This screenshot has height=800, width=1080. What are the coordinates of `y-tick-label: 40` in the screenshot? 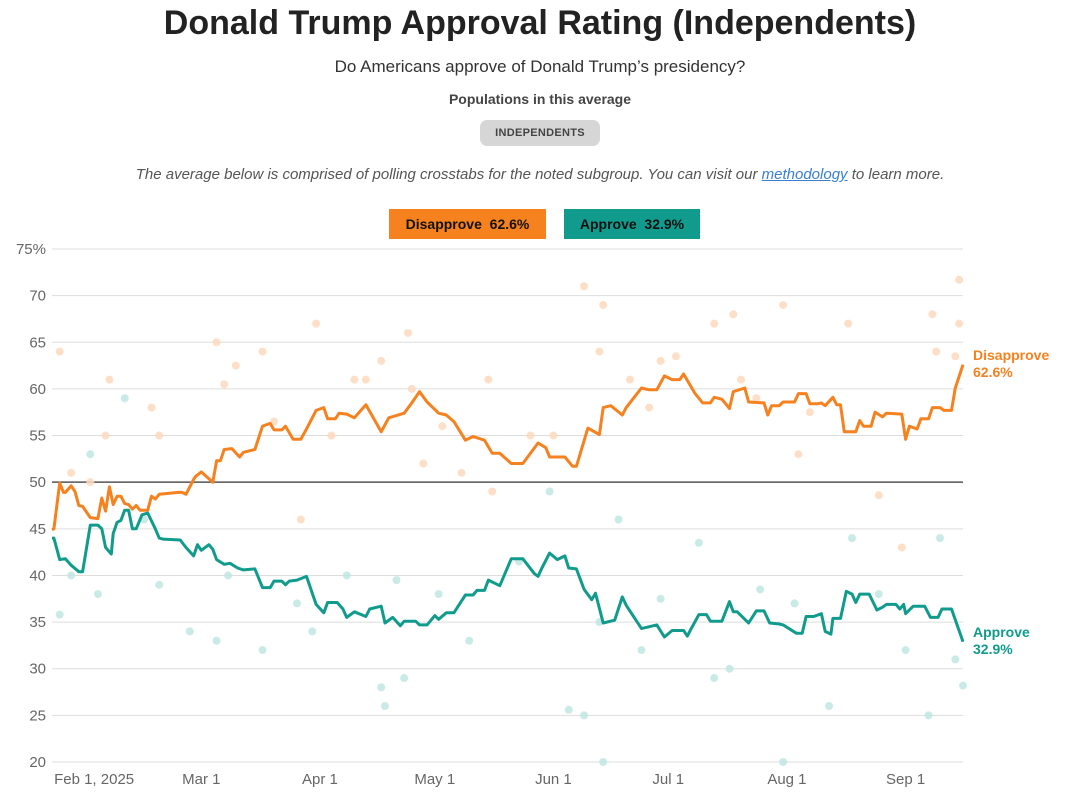 It's located at (37, 575).